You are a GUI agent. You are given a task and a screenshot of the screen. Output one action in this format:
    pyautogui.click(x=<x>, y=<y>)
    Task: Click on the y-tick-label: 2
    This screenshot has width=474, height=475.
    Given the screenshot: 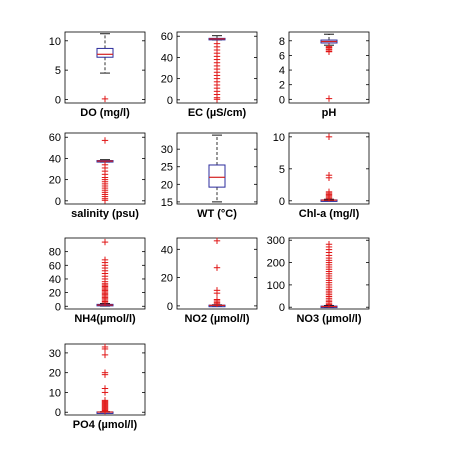 What is the action you would take?
    pyautogui.click(x=282, y=86)
    